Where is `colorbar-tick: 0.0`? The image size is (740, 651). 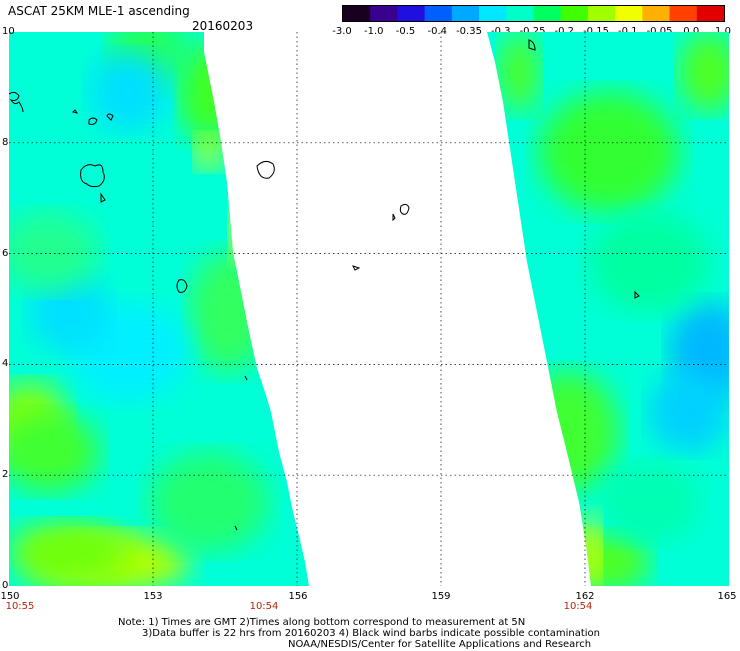 colorbar-tick: 0.0 is located at coordinates (691, 31).